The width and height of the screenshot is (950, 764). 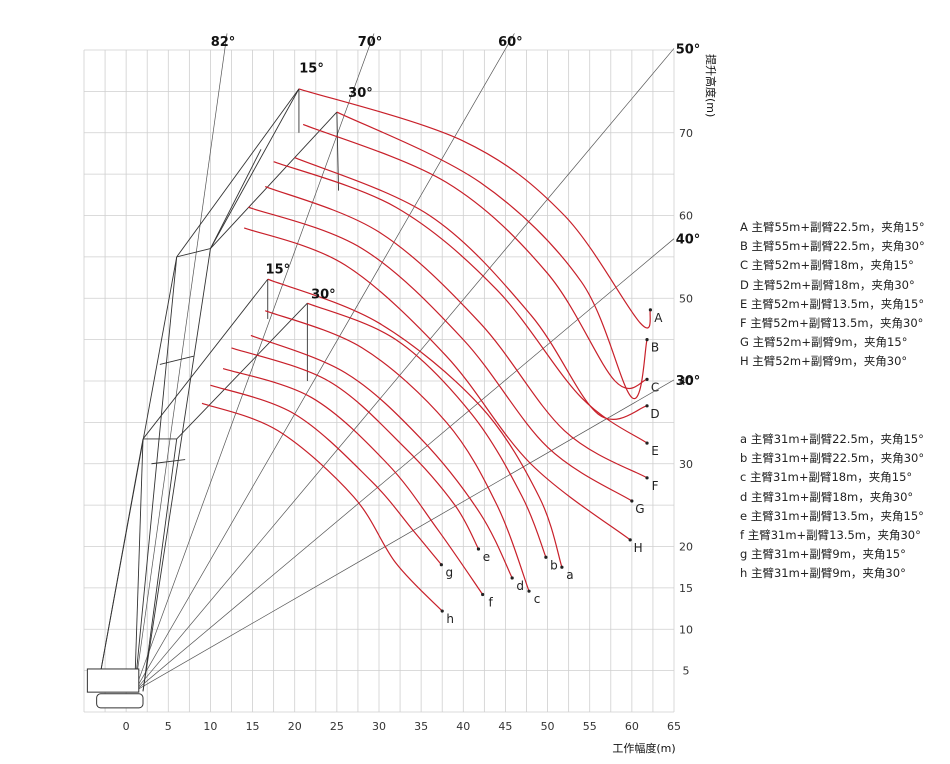 I want to click on x-tick-label: 40, so click(x=463, y=726).